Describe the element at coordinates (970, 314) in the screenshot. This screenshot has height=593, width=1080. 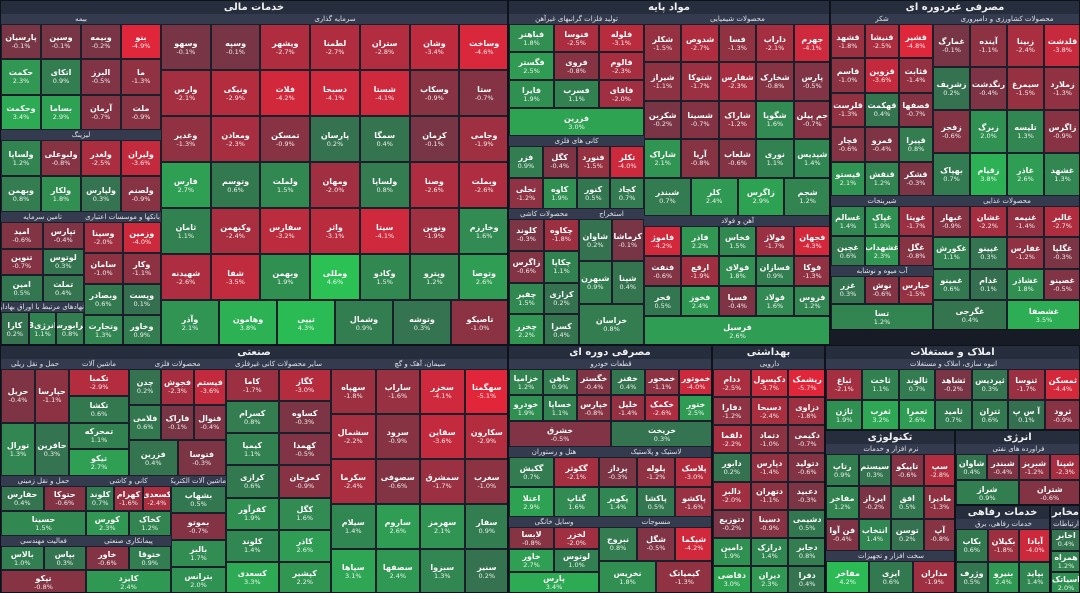
I see `stock-tile: غگرجی 0.4%` at that location.